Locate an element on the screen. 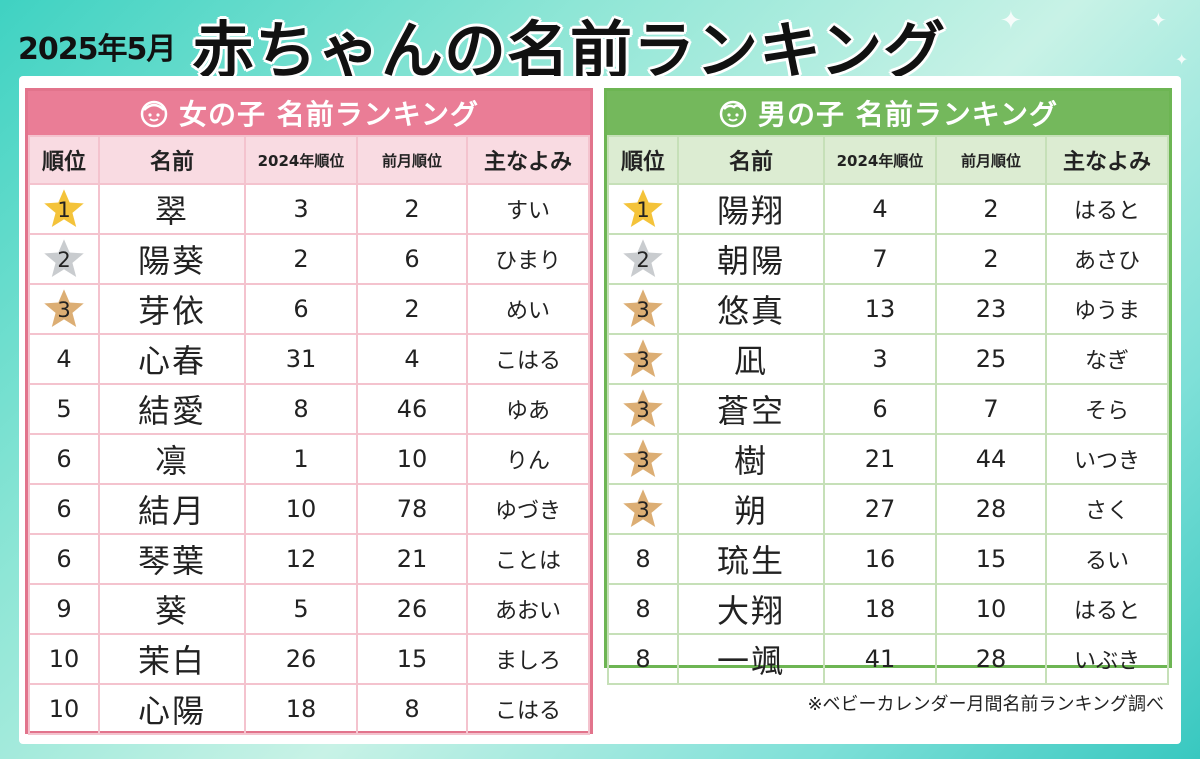  prev-rank-cell: 7 is located at coordinates (991, 409).